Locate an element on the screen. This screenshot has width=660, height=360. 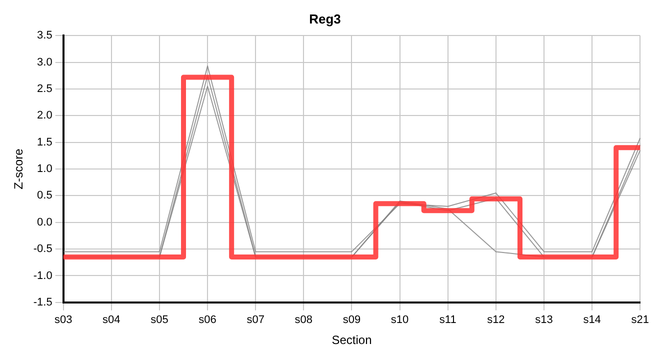
y-tick-label: 0.5 is located at coordinates (44, 196).